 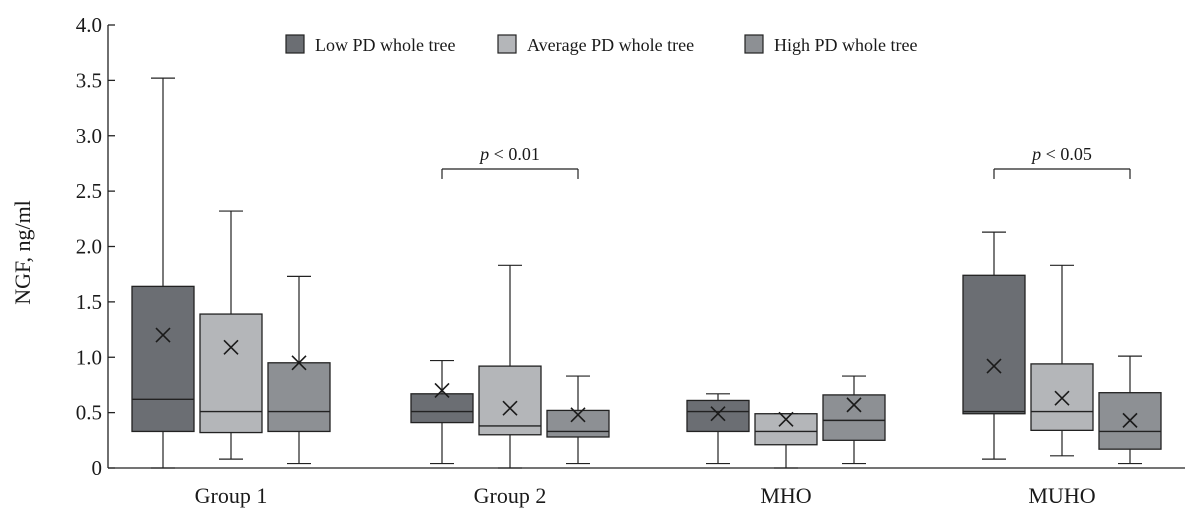 I want to click on significance-bracket: p < 0.01, so click(x=510, y=161).